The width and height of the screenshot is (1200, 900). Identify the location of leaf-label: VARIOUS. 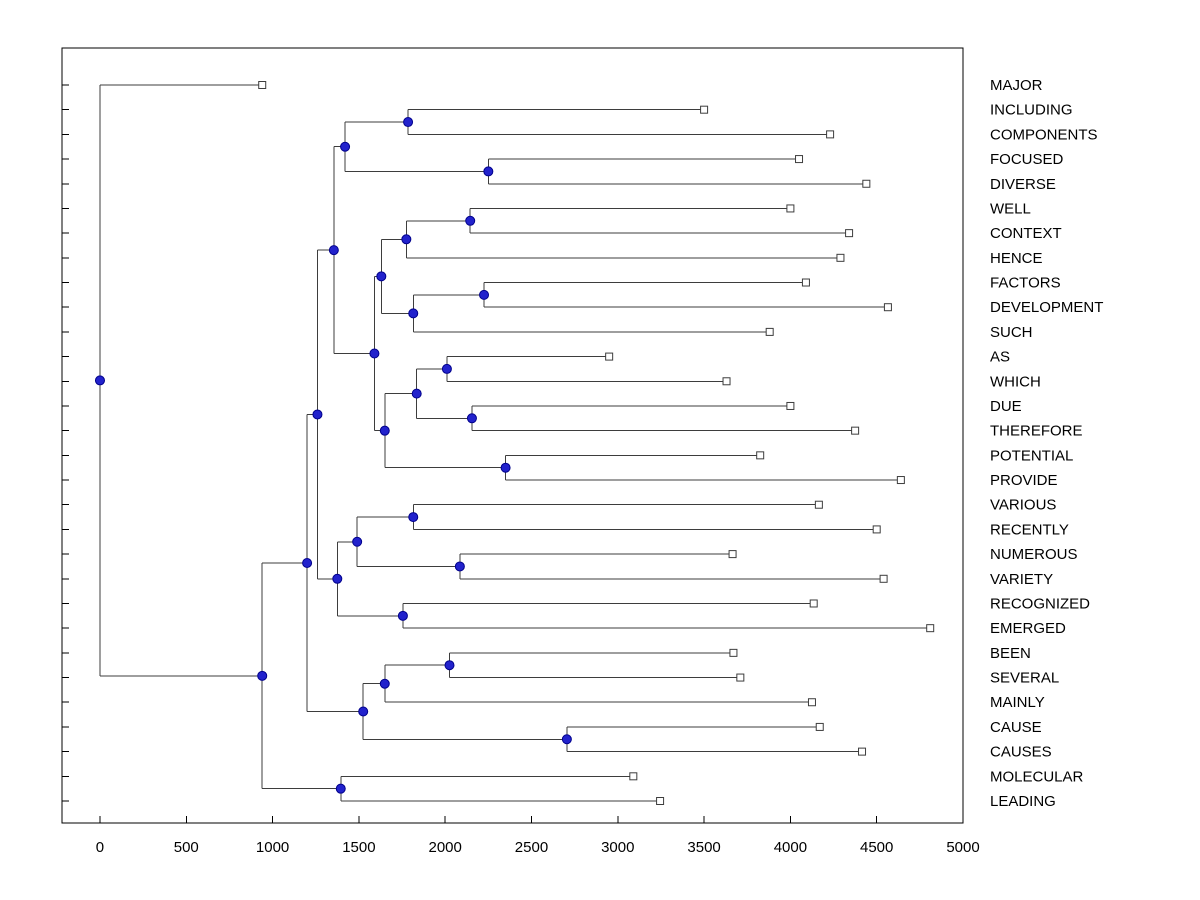
(1023, 505).